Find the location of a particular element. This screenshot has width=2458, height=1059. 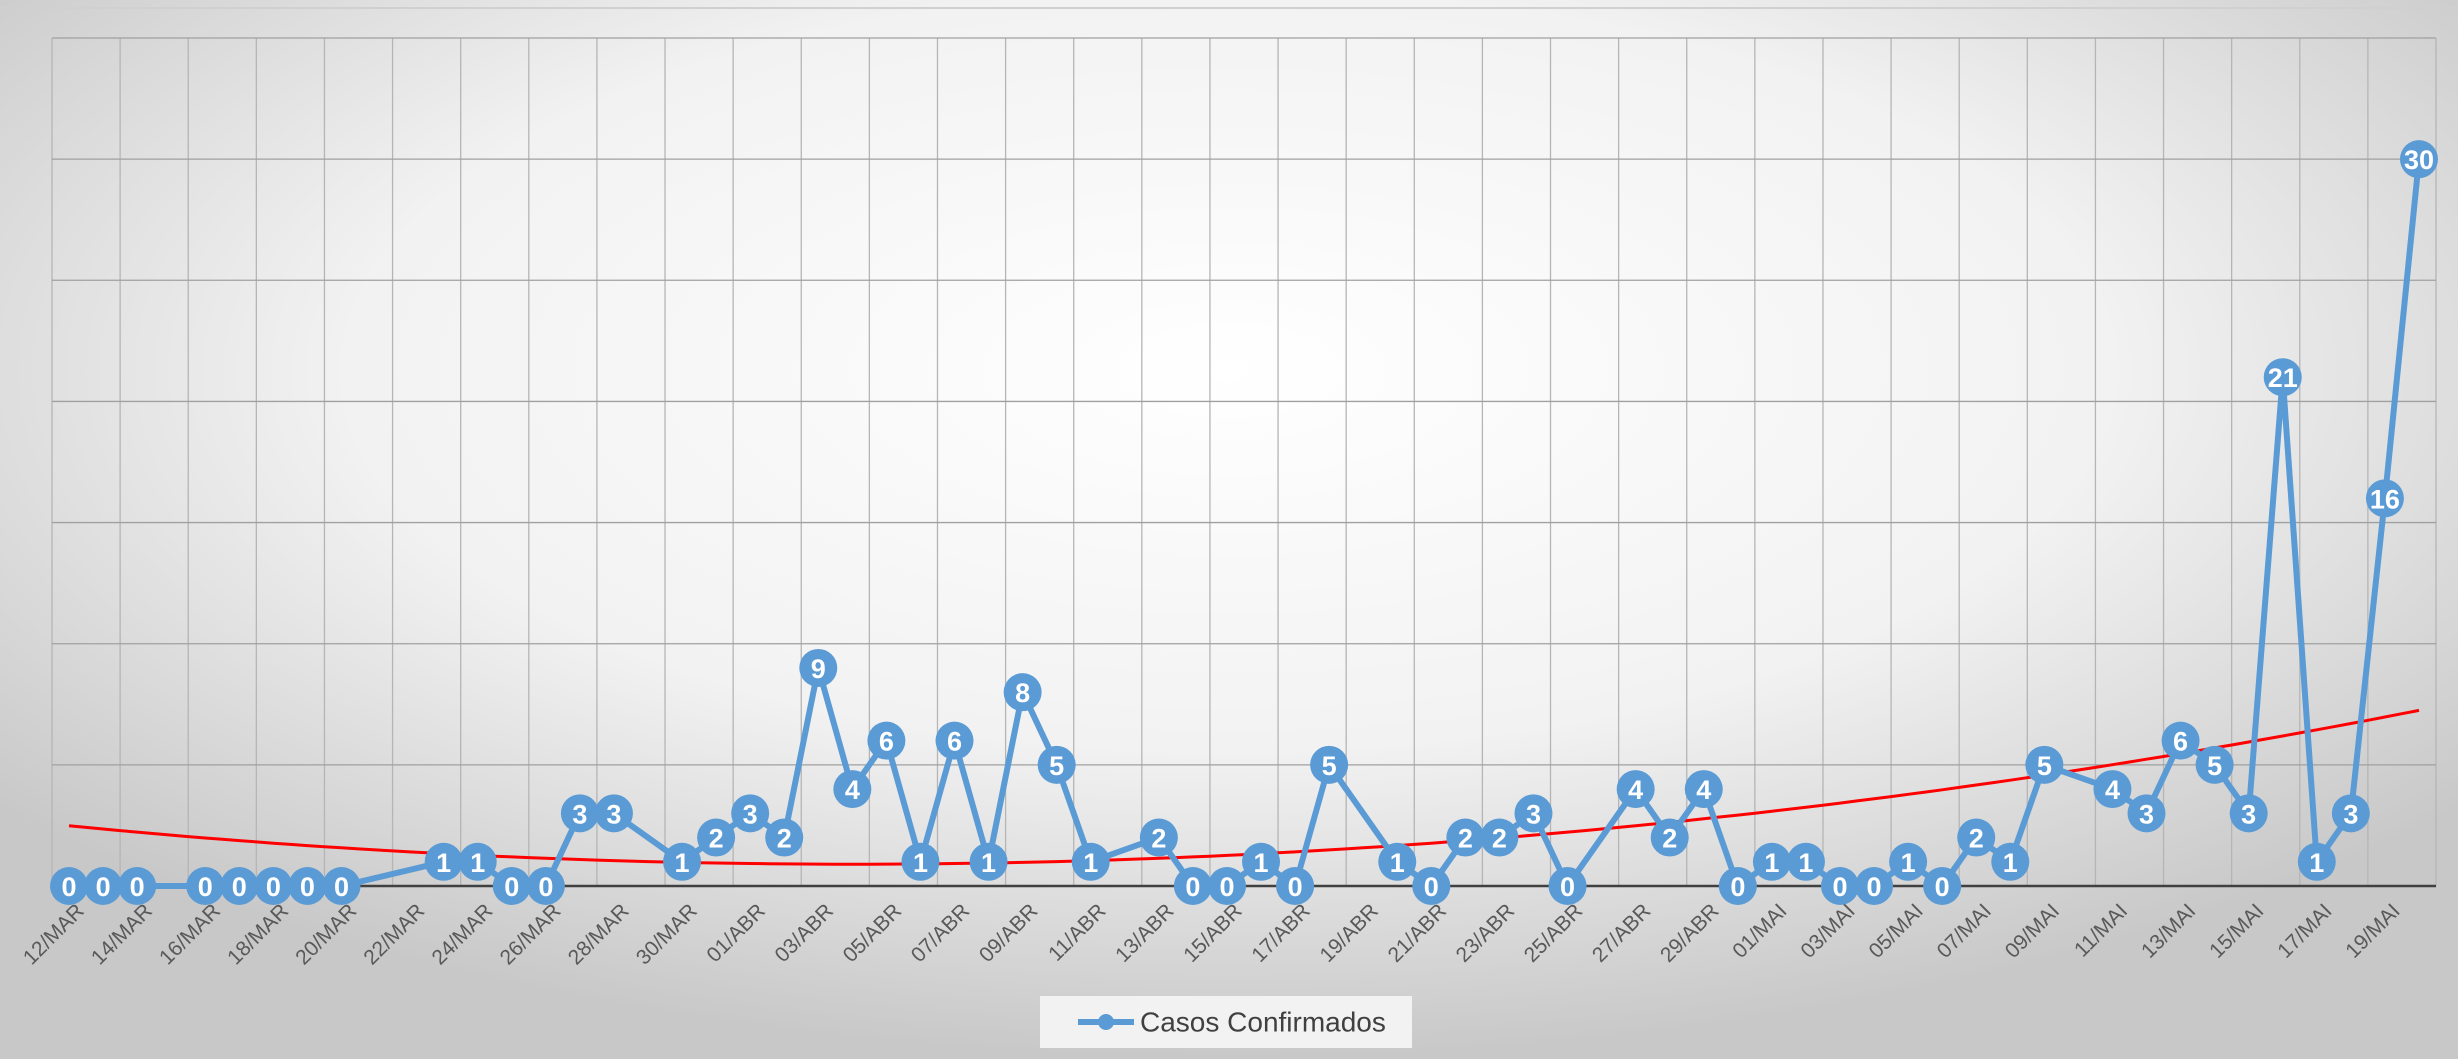

legend-marker is located at coordinates (1106, 1022).